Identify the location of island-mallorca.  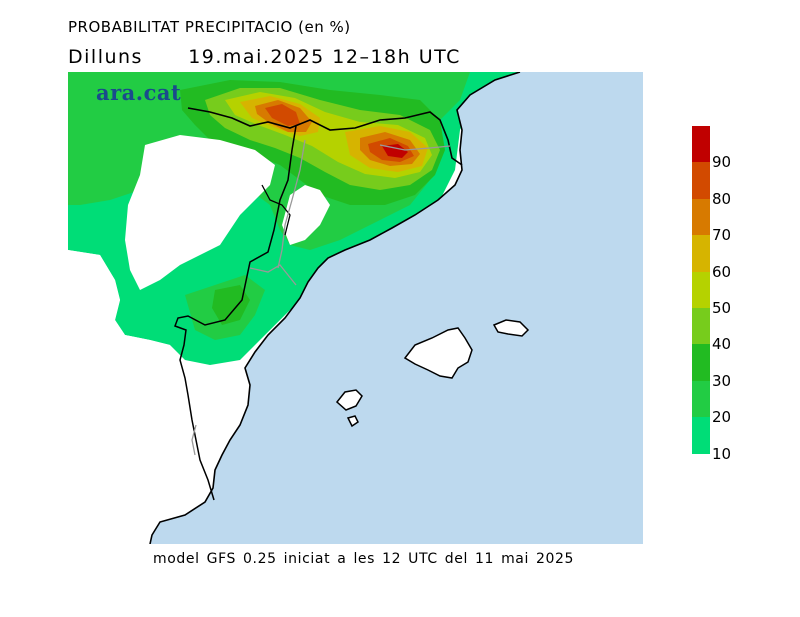
(438, 353).